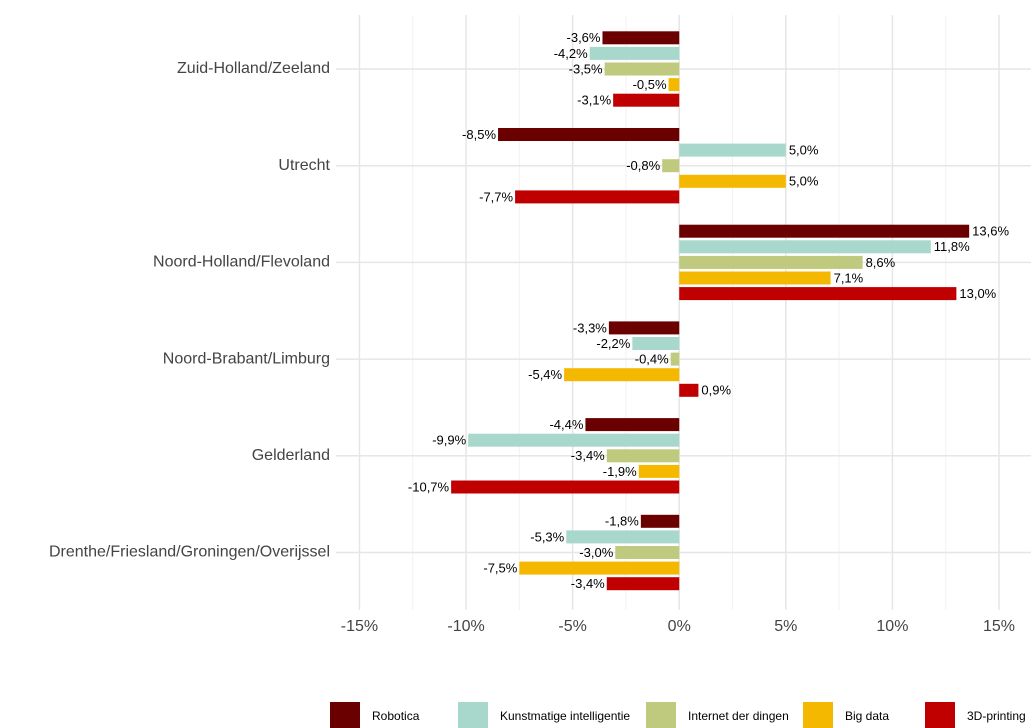 The image size is (1031, 728). I want to click on value-label: -7,5%, so click(500, 568).